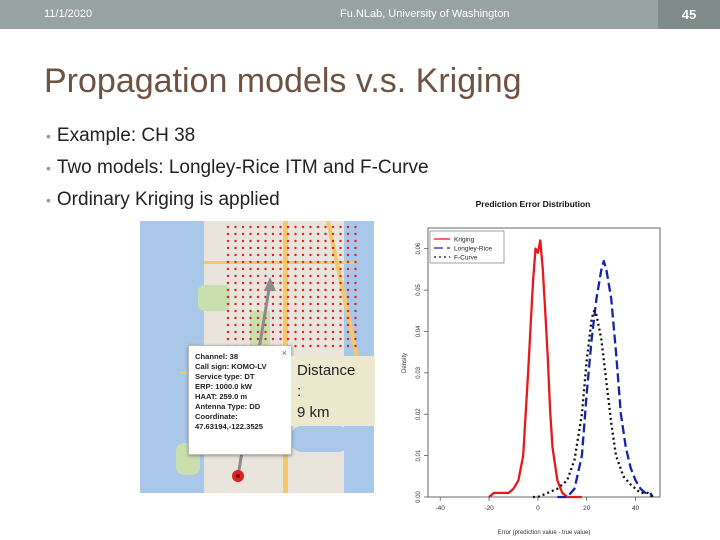 The height and width of the screenshot is (540, 720). I want to click on bullet-item: • Ordinary Kriging is applied, so click(237, 204).